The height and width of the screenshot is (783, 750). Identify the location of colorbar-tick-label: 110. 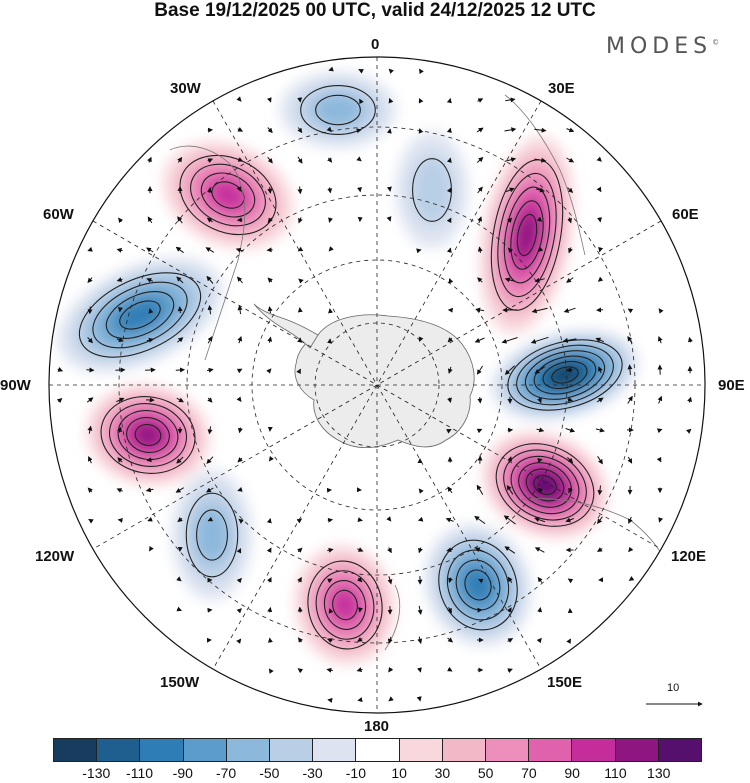
(615, 773).